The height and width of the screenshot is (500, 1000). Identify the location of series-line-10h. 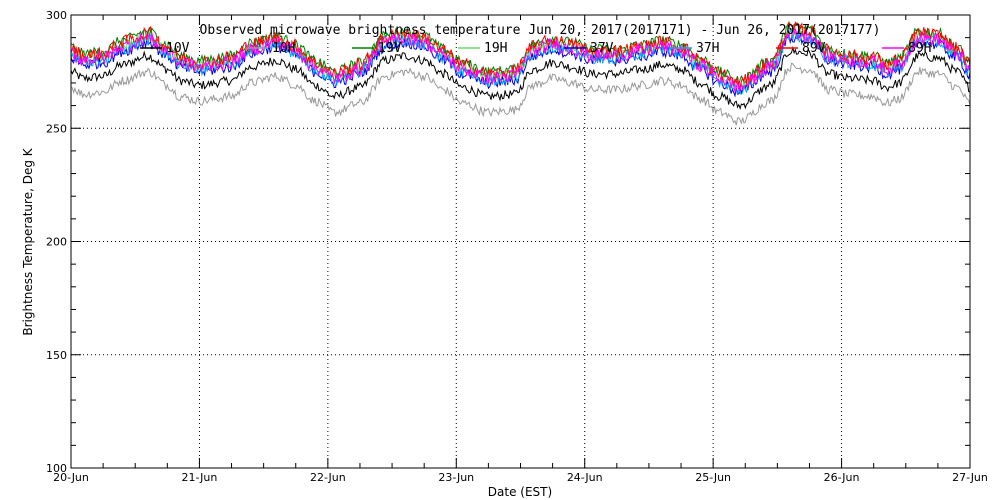
(521, 94).